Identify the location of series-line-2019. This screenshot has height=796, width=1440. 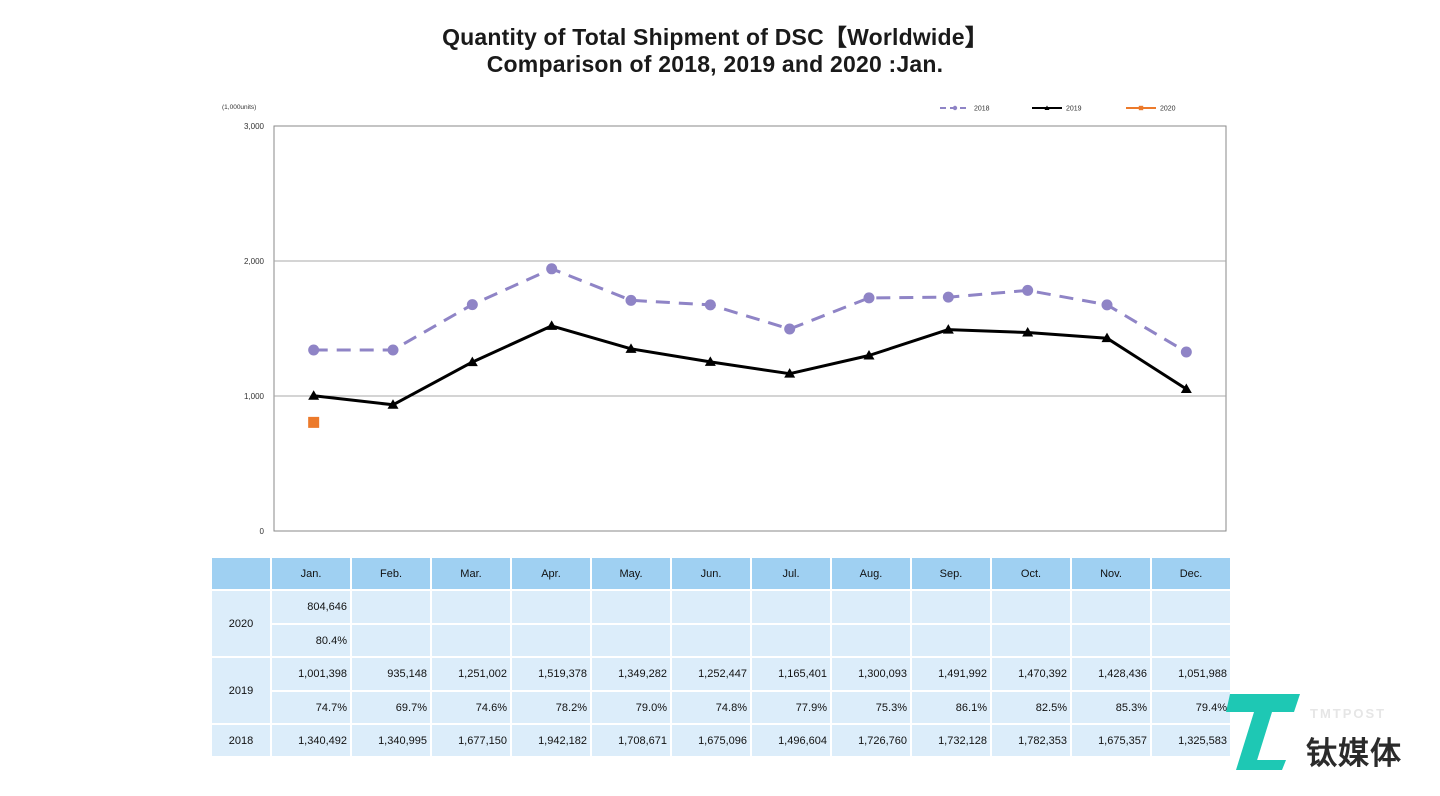
(750, 365).